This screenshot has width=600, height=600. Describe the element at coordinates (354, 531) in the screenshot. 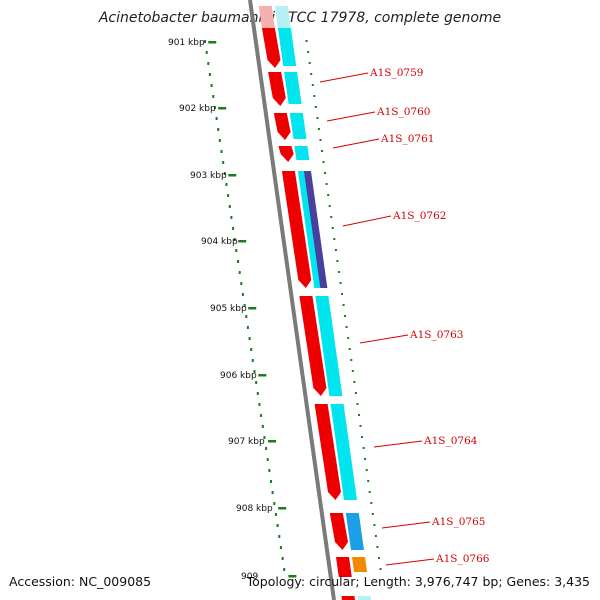

I see `gene-block-blue` at that location.